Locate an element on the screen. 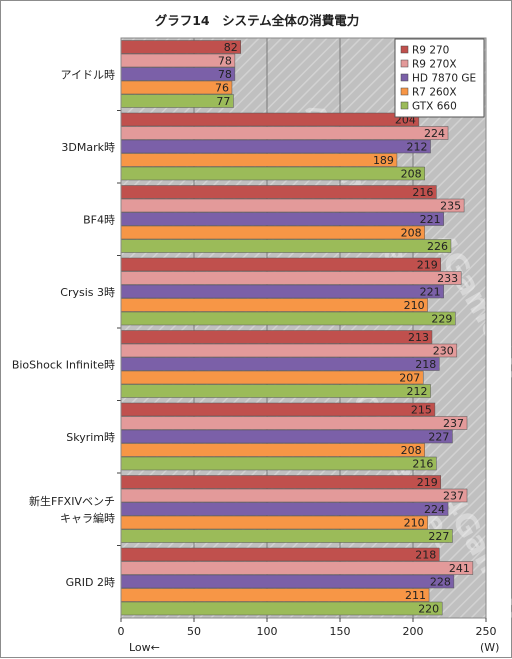 The width and height of the screenshot is (512, 659). legend-label: R7 260X is located at coordinates (434, 93).